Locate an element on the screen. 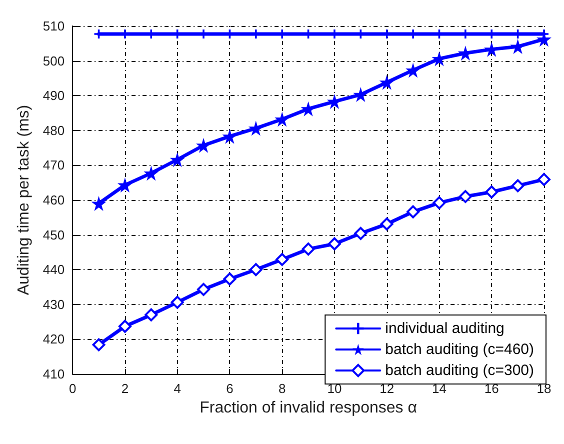  y-tick-label: 490 is located at coordinates (53, 96).